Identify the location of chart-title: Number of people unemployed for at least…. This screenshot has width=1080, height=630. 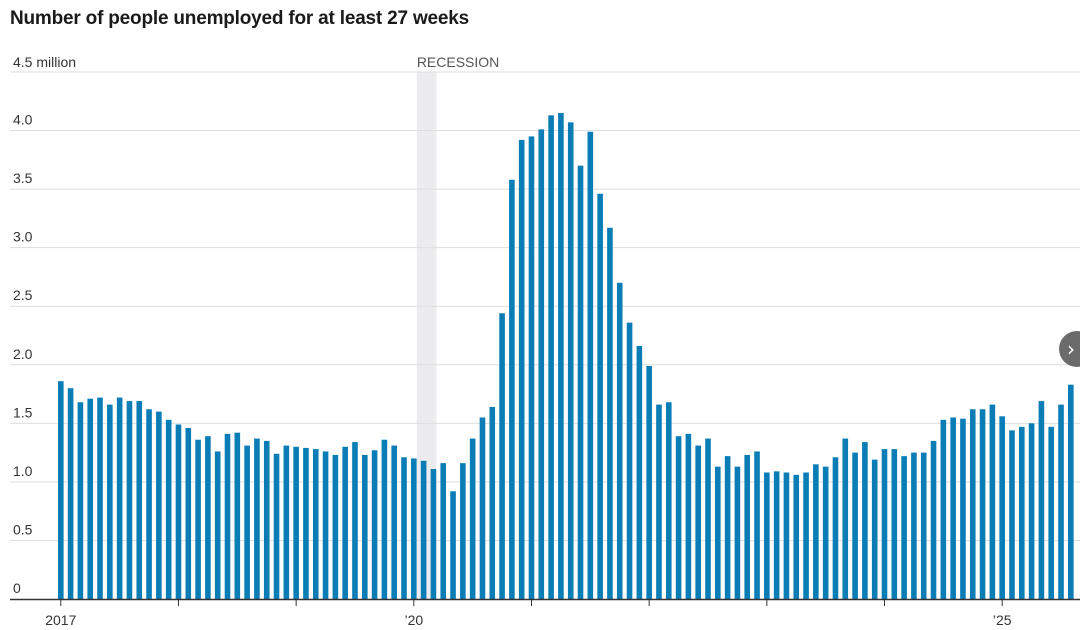
(239, 18).